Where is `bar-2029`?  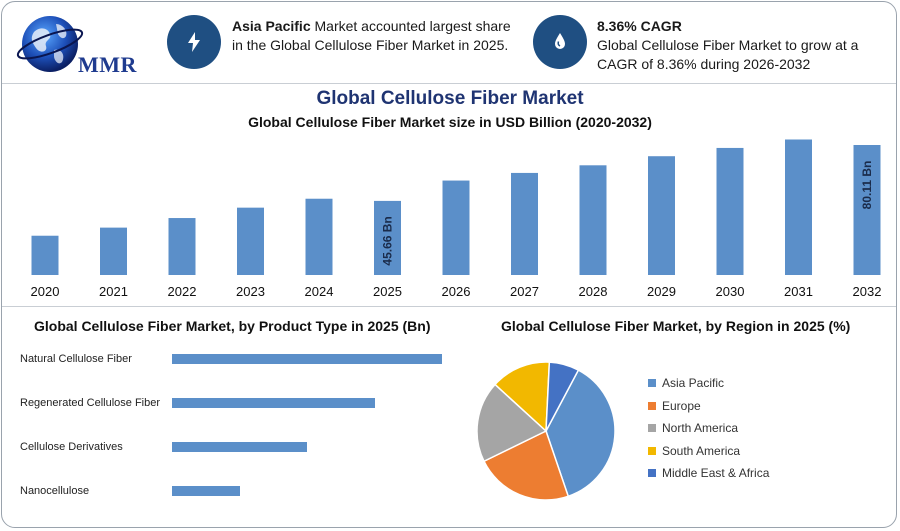
bar-2029 is located at coordinates (661, 215).